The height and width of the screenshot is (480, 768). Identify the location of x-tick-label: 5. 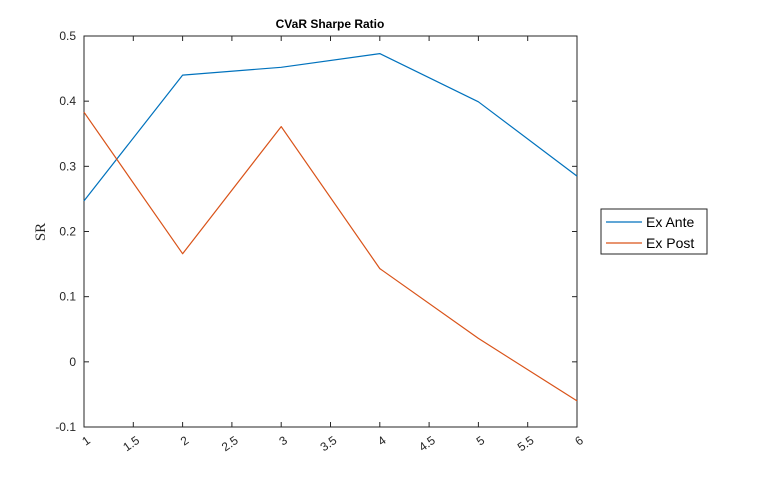
(481, 440).